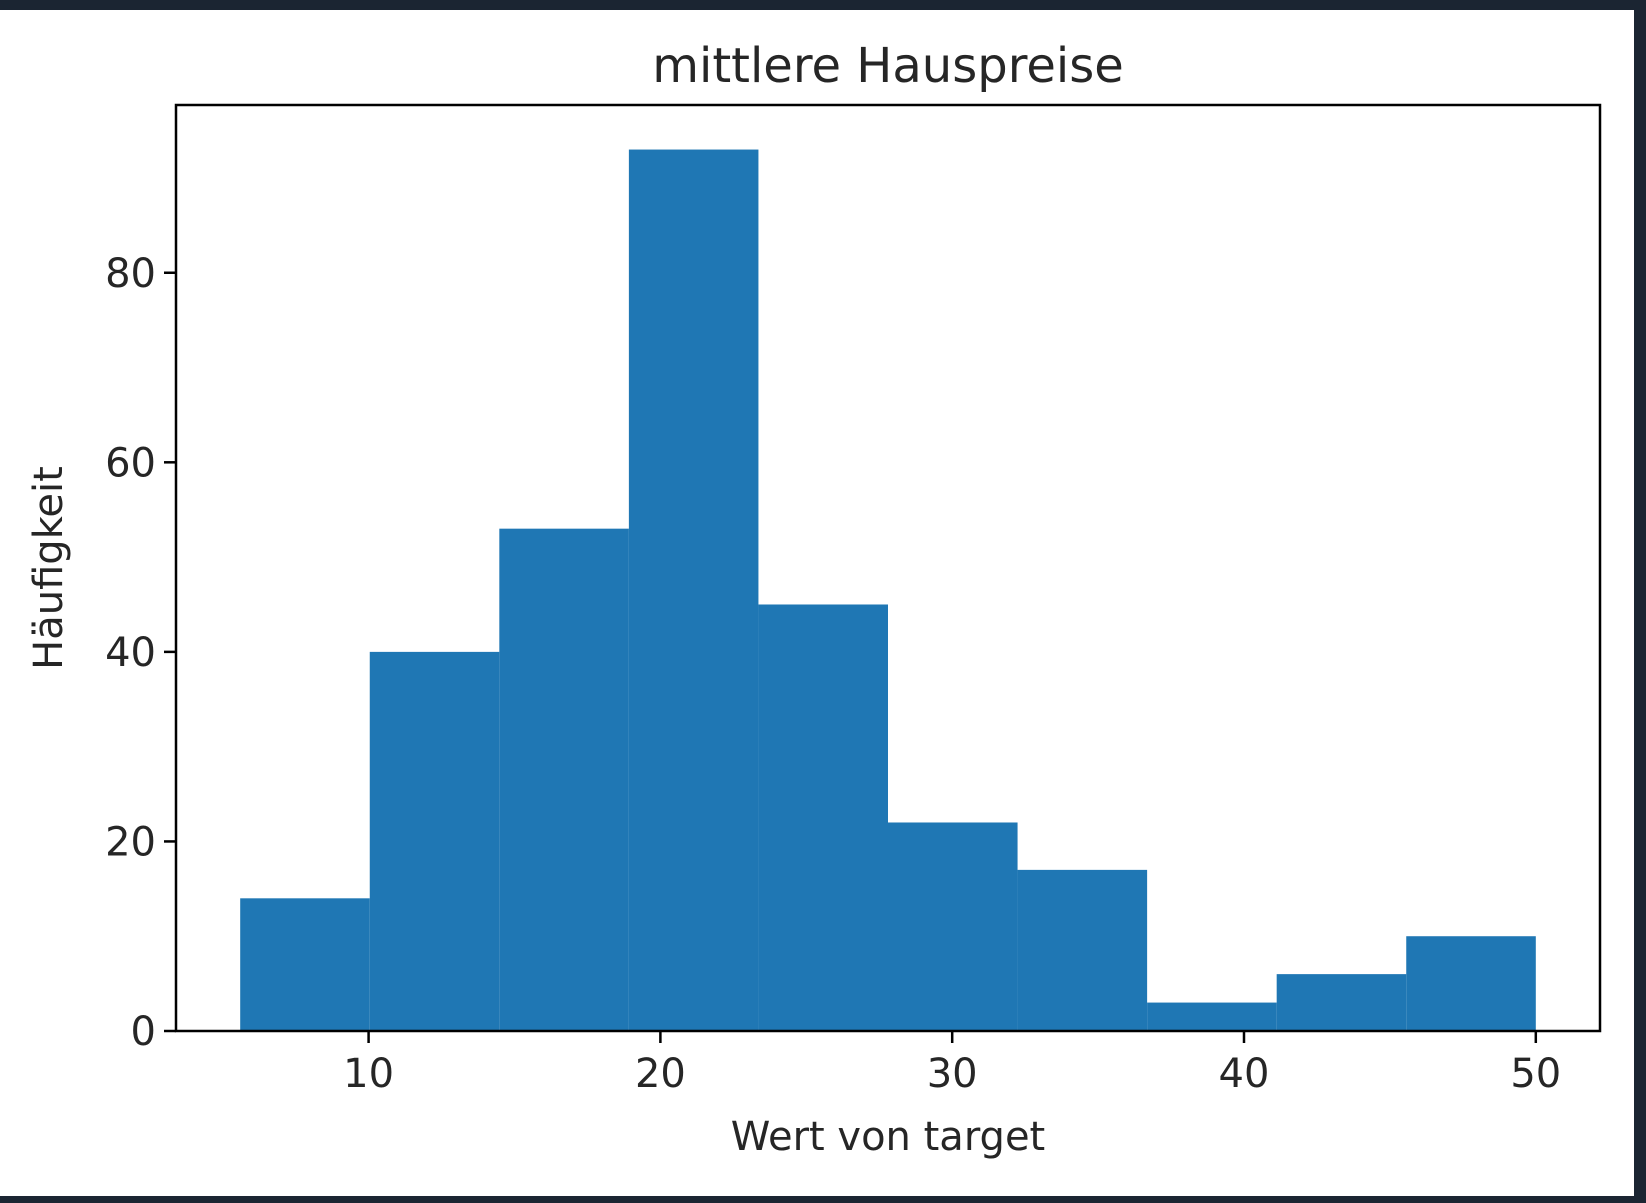 This screenshot has height=1203, width=1646. Describe the element at coordinates (952, 1074) in the screenshot. I see `x-tick-label: 30` at that location.